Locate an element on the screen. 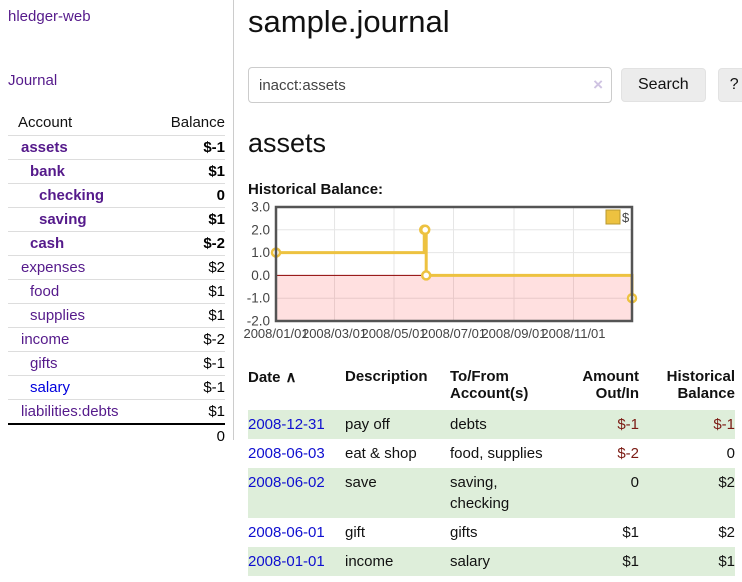 Image resolution: width=742 pixels, height=582 pixels. account-balance: $2 is located at coordinates (216, 267).